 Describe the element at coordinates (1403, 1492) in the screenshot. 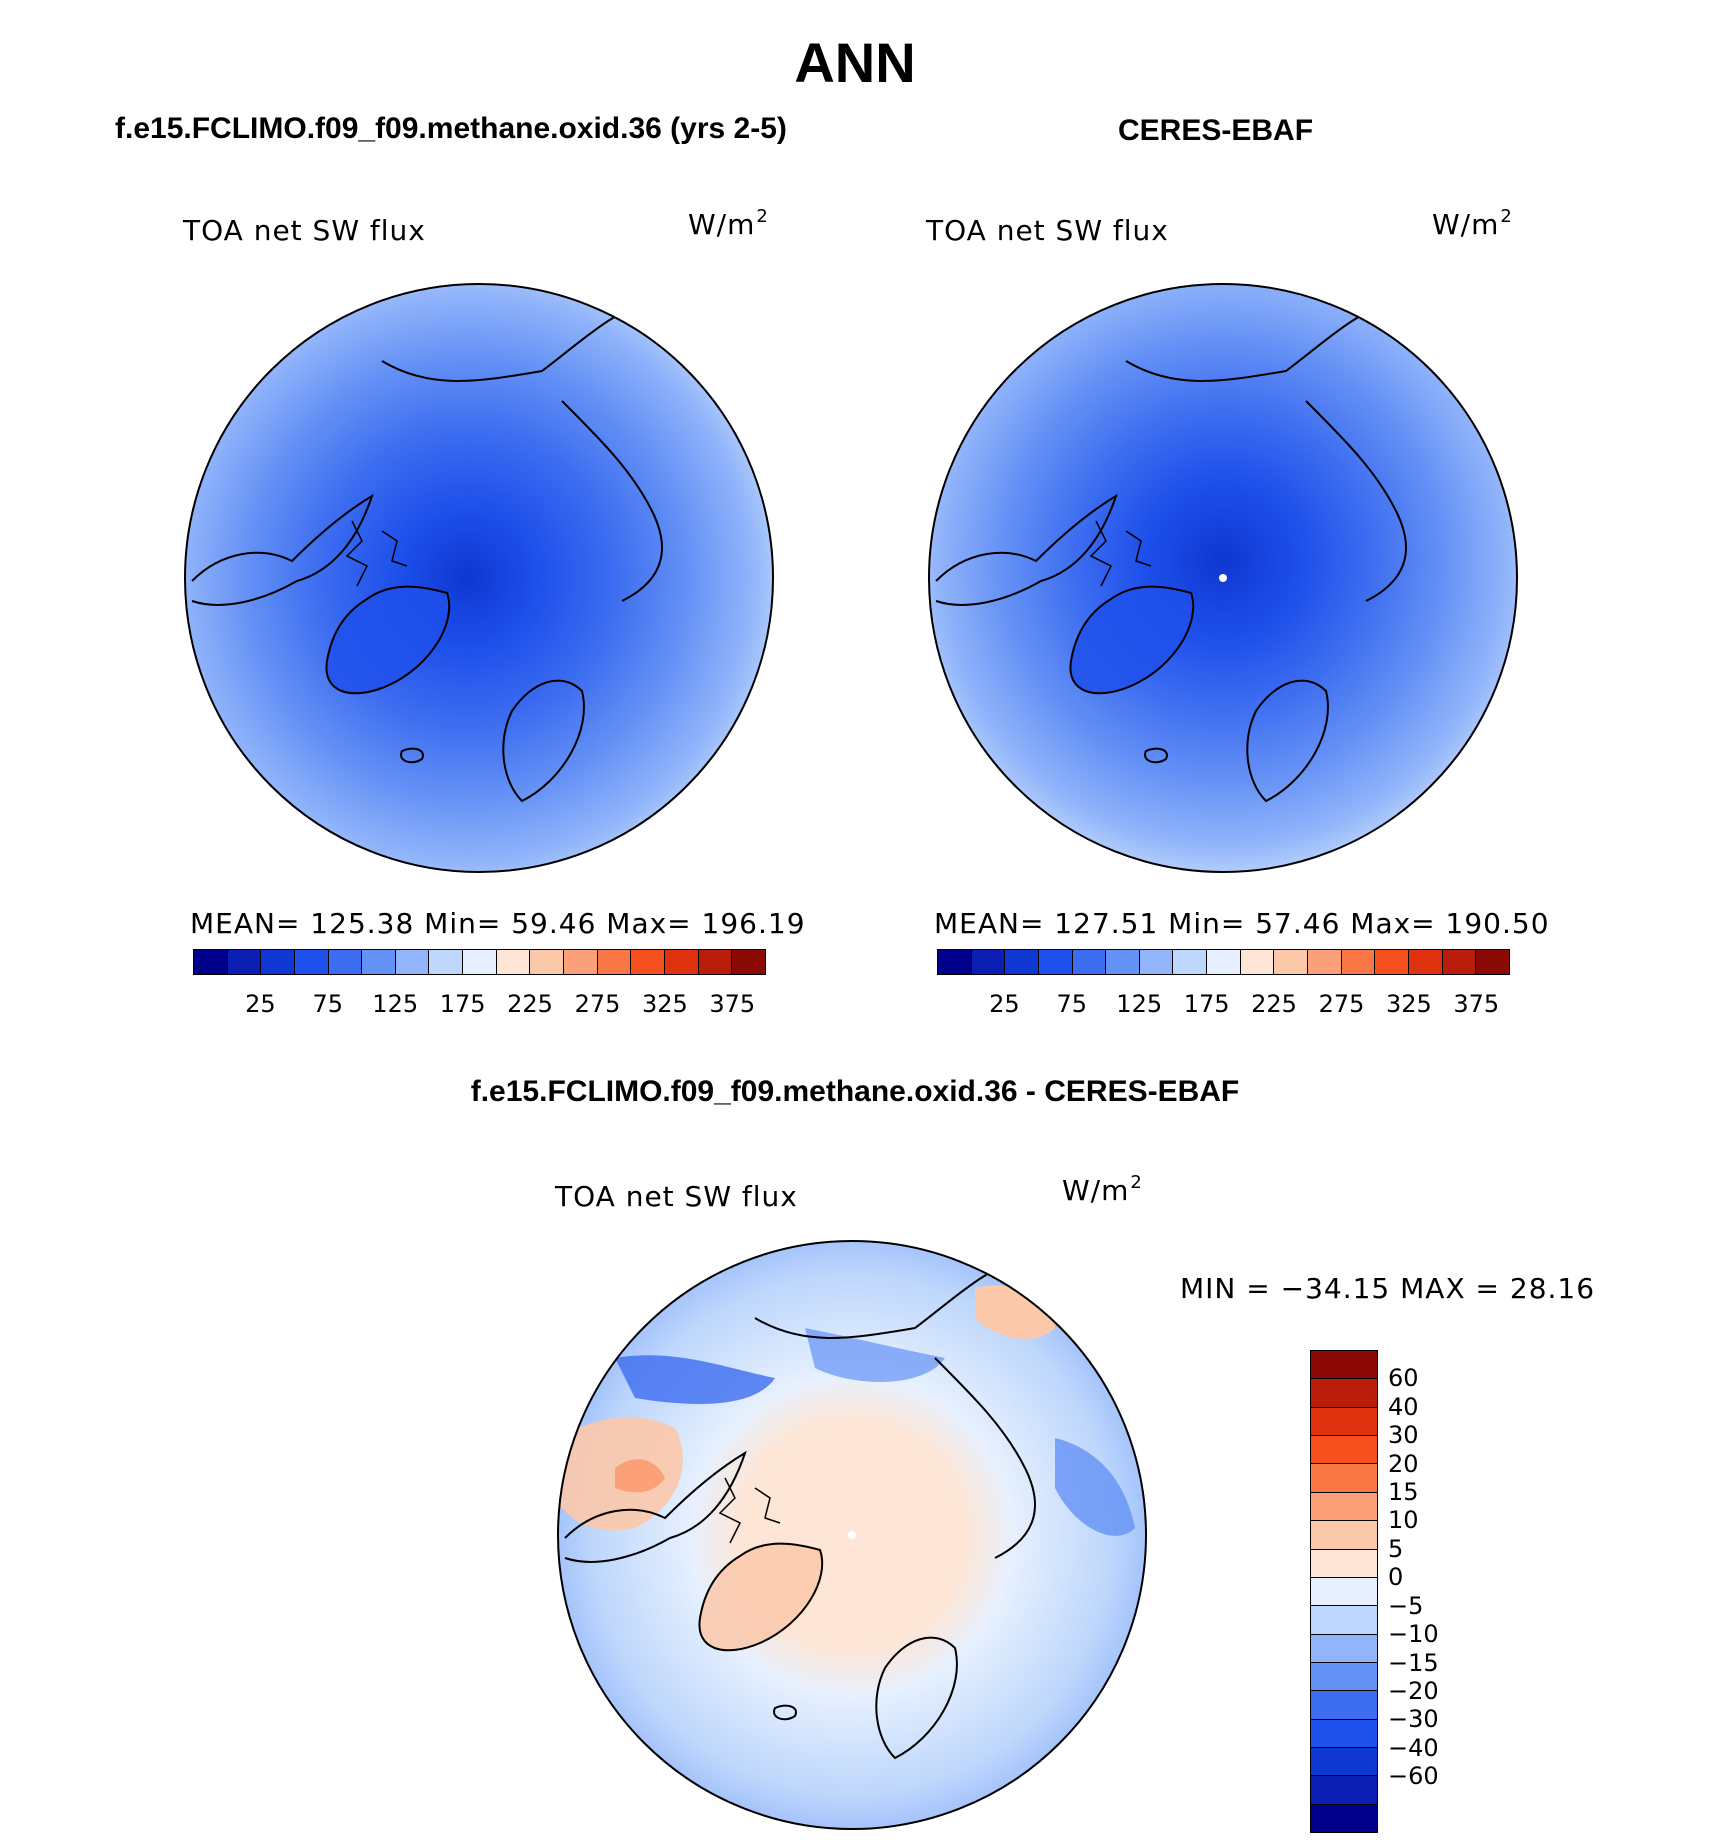

I see `colorbar-tick-label: 15` at that location.